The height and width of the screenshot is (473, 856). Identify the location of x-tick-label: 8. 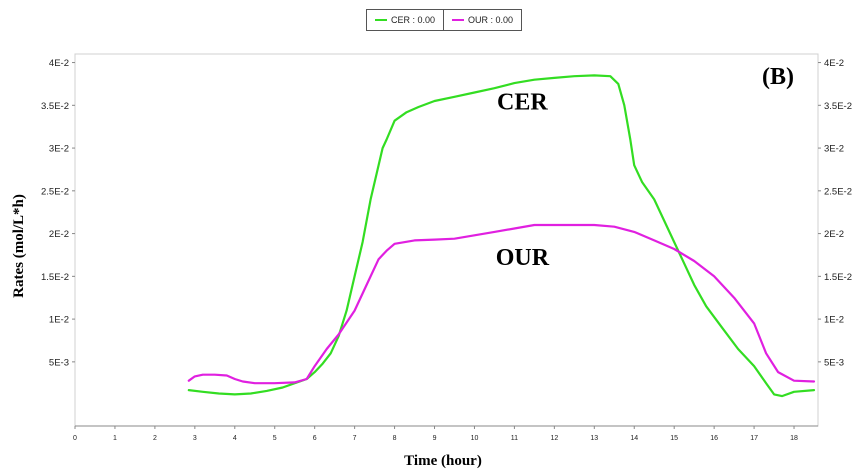
(395, 438).